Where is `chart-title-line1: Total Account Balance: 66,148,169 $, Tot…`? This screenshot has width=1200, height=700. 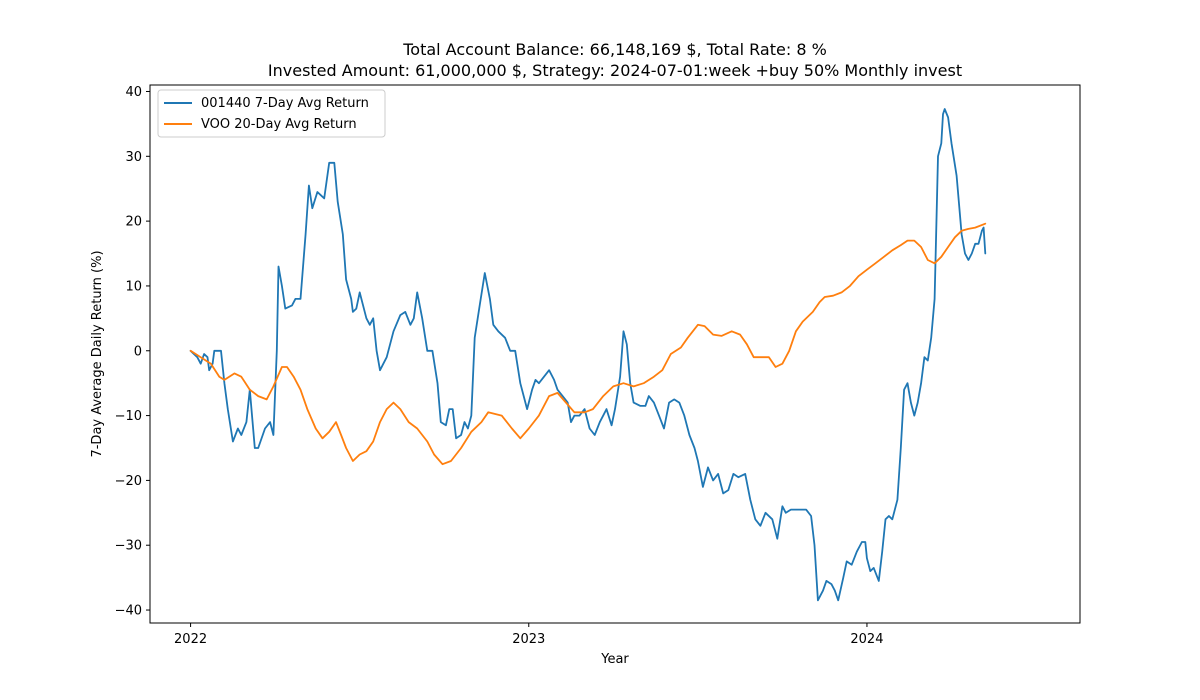
chart-title-line1: Total Account Balance: 66,148,169 $, Tot… is located at coordinates (614, 49).